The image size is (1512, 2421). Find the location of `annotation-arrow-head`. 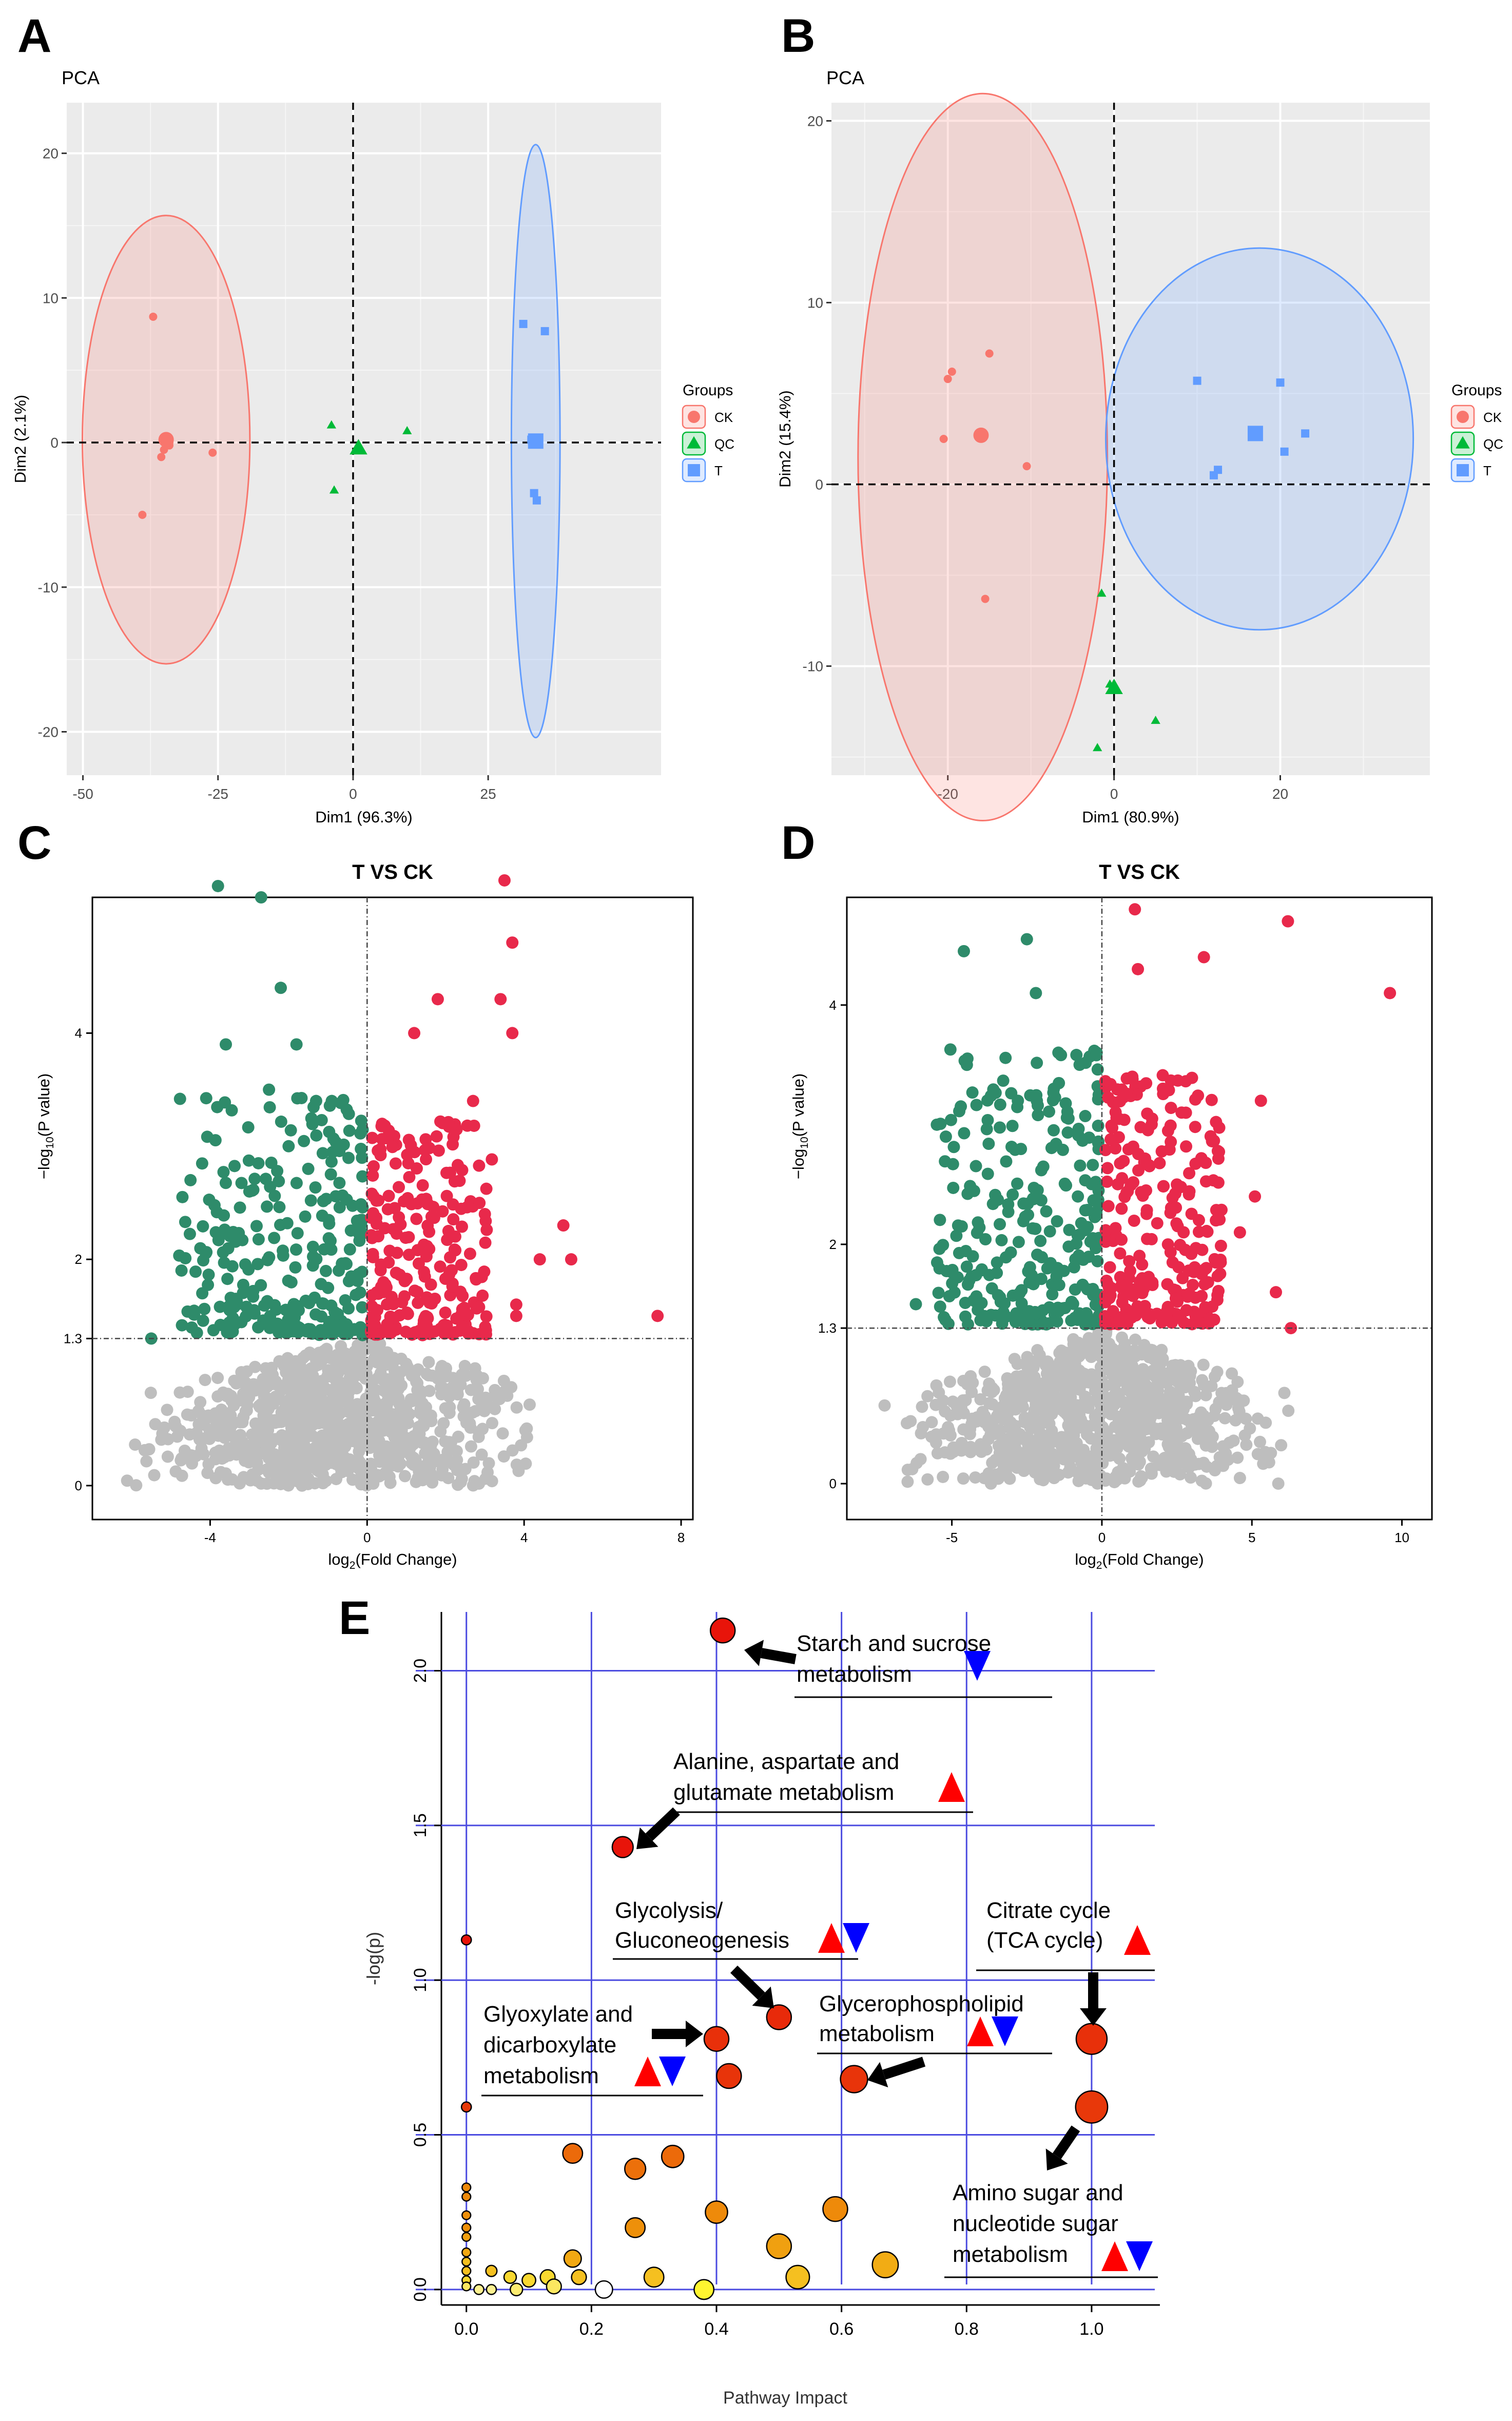

annotation-arrow-head is located at coordinates (1094, 2017).